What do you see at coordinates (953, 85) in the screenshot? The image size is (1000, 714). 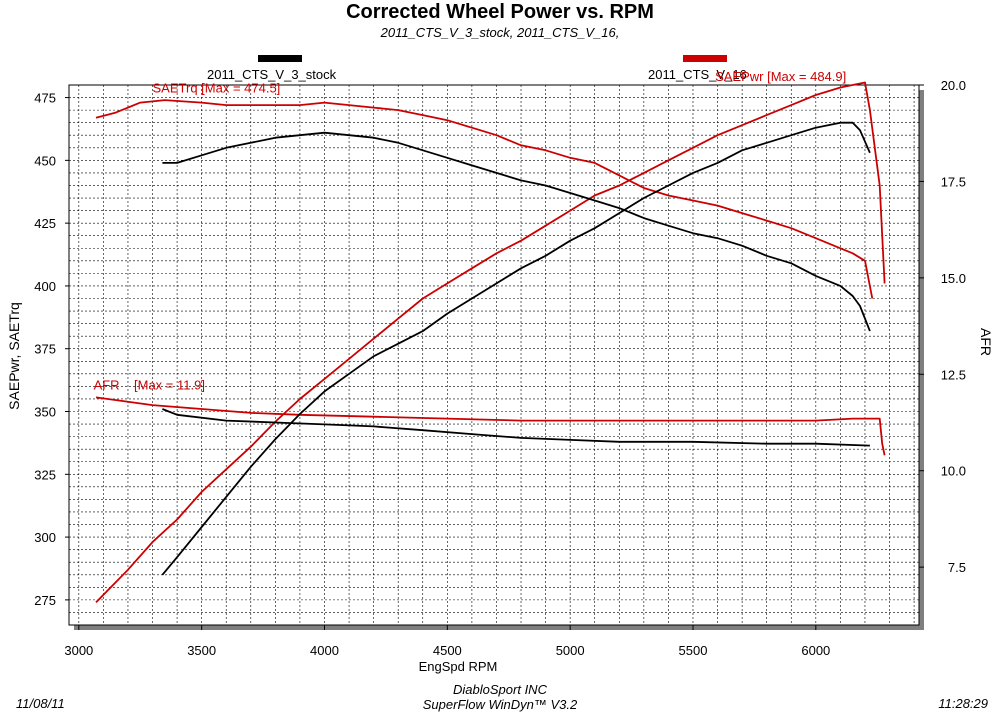 I see `y-right-tick-label: 20.0` at bounding box center [953, 85].